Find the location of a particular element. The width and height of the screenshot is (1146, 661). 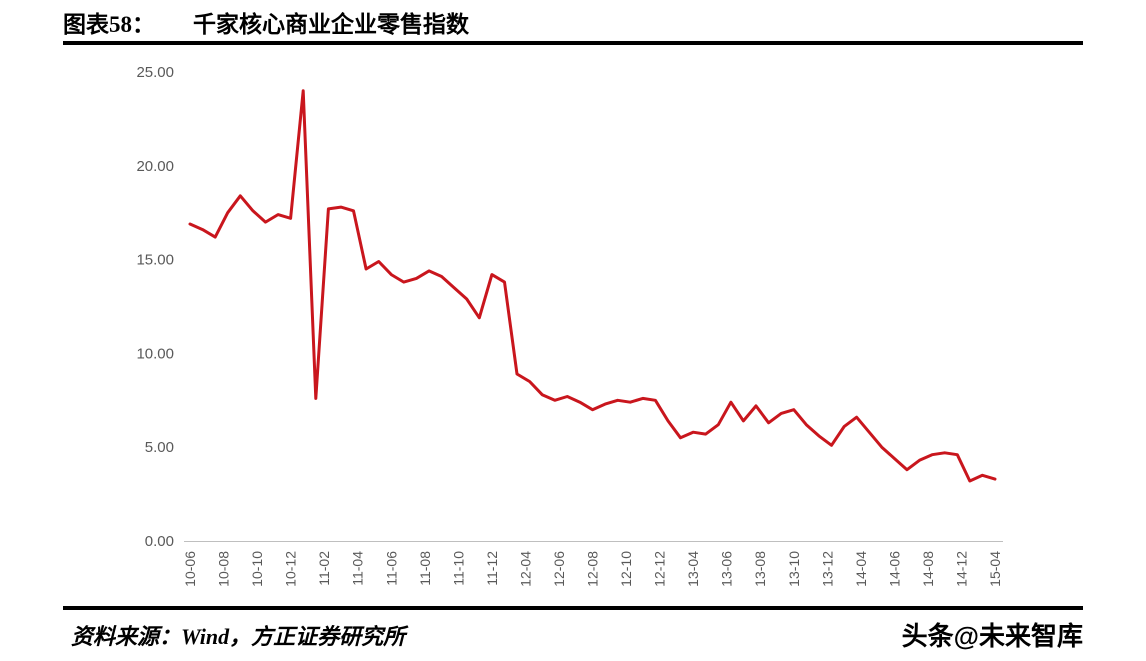

x-tick-label: 14-12 is located at coordinates (961, 569).